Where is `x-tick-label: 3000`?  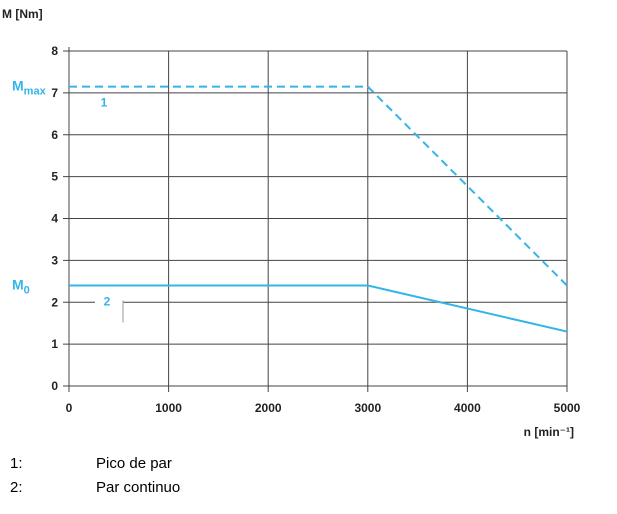
x-tick-label: 3000 is located at coordinates (367, 408).